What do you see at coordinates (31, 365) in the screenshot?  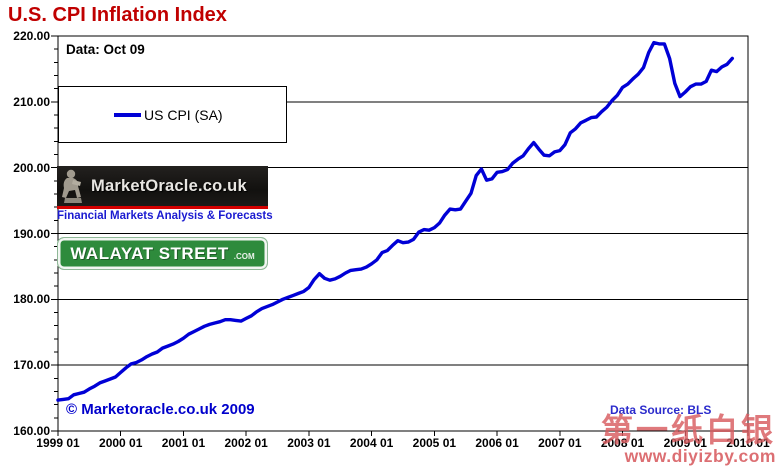 I see `y-tick-label: 170.00` at bounding box center [31, 365].